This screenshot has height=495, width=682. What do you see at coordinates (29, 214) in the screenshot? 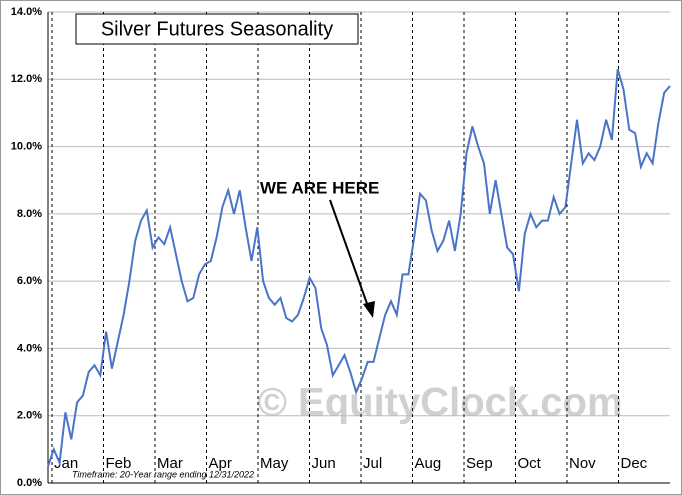
I see `y-tick-label: 8.0%` at bounding box center [29, 214].